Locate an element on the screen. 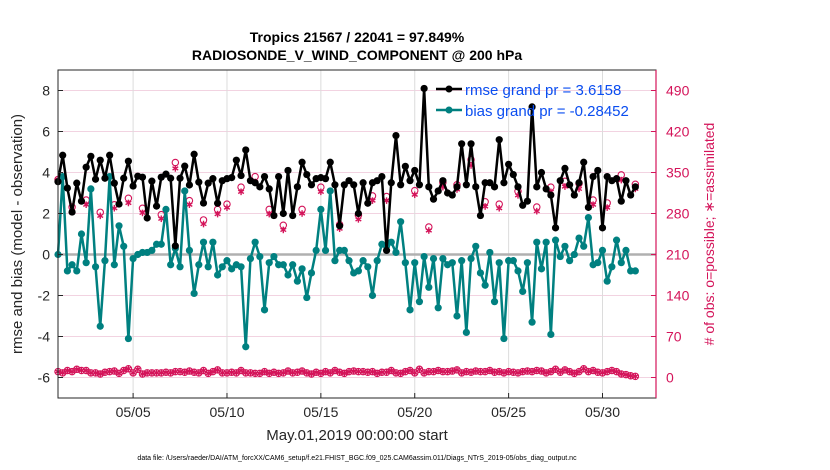 The image size is (830, 470). x-tick-label: 05/10 is located at coordinates (226, 412).